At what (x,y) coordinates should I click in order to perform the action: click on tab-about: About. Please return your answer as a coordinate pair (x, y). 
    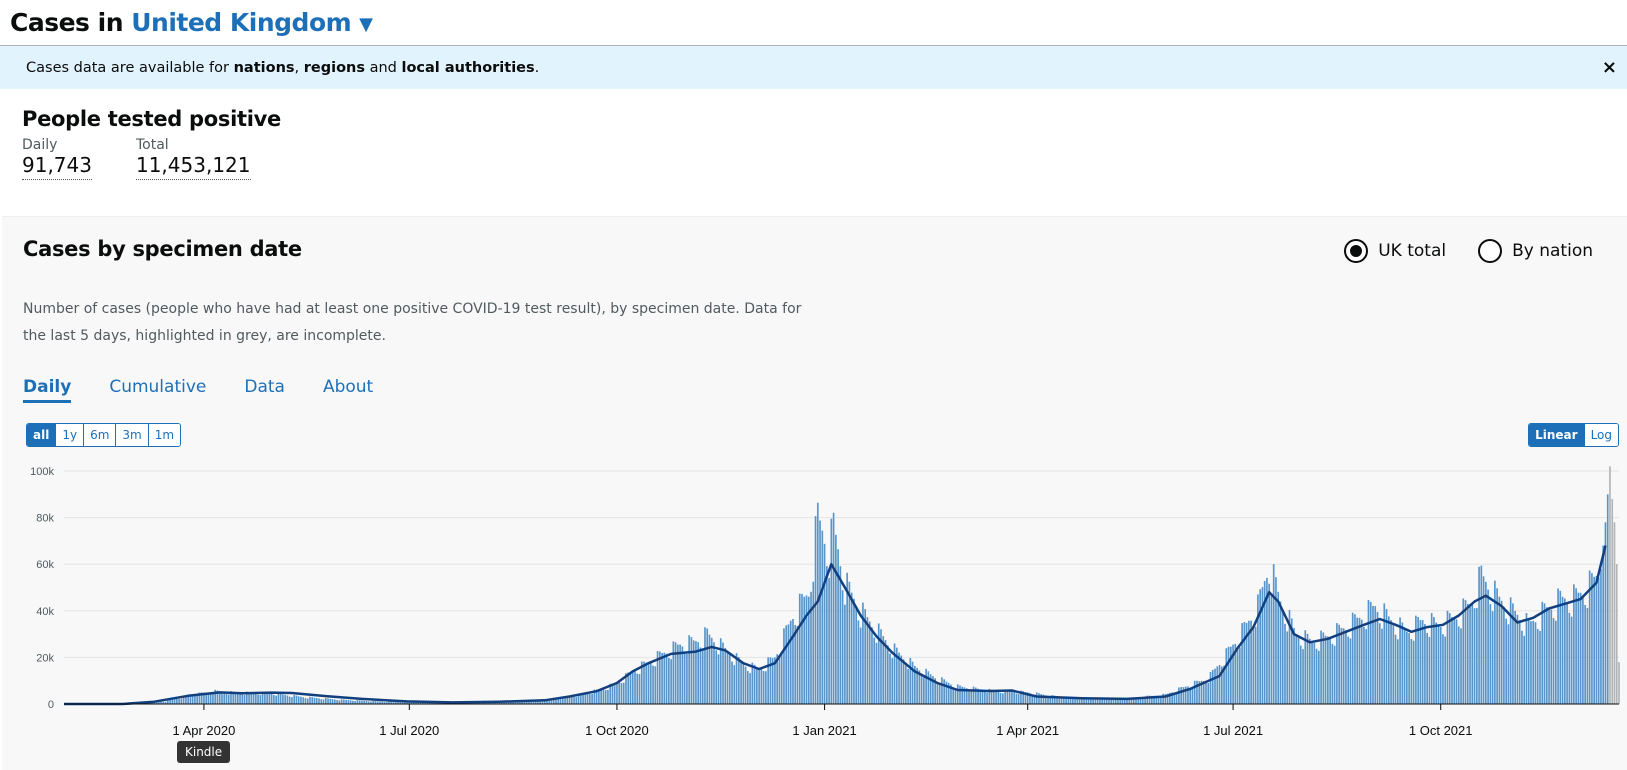
    Looking at the image, I should click on (348, 387).